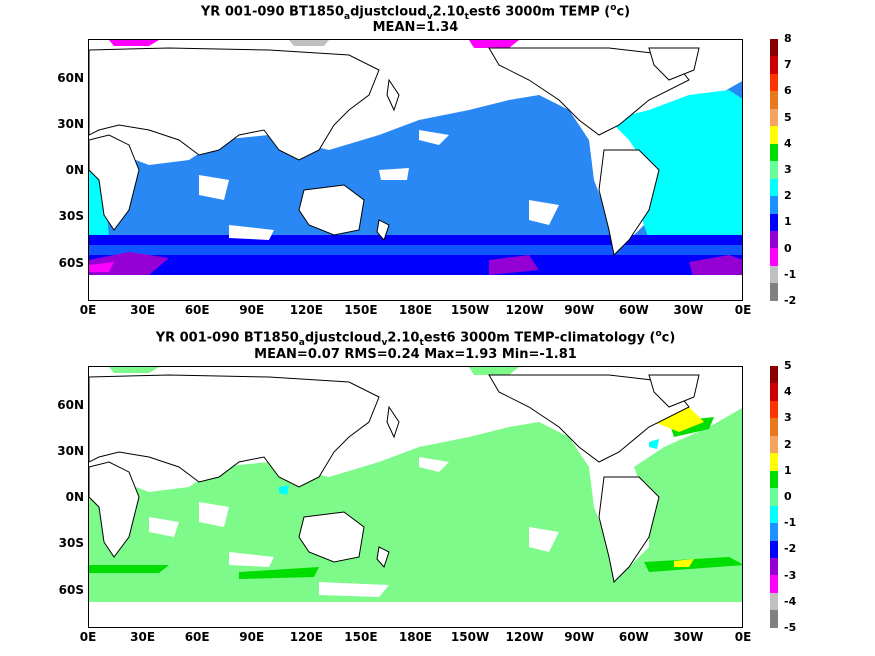 This screenshot has width=875, height=656. Describe the element at coordinates (629, 530) in the screenshot. I see `panel2-samerica` at that location.